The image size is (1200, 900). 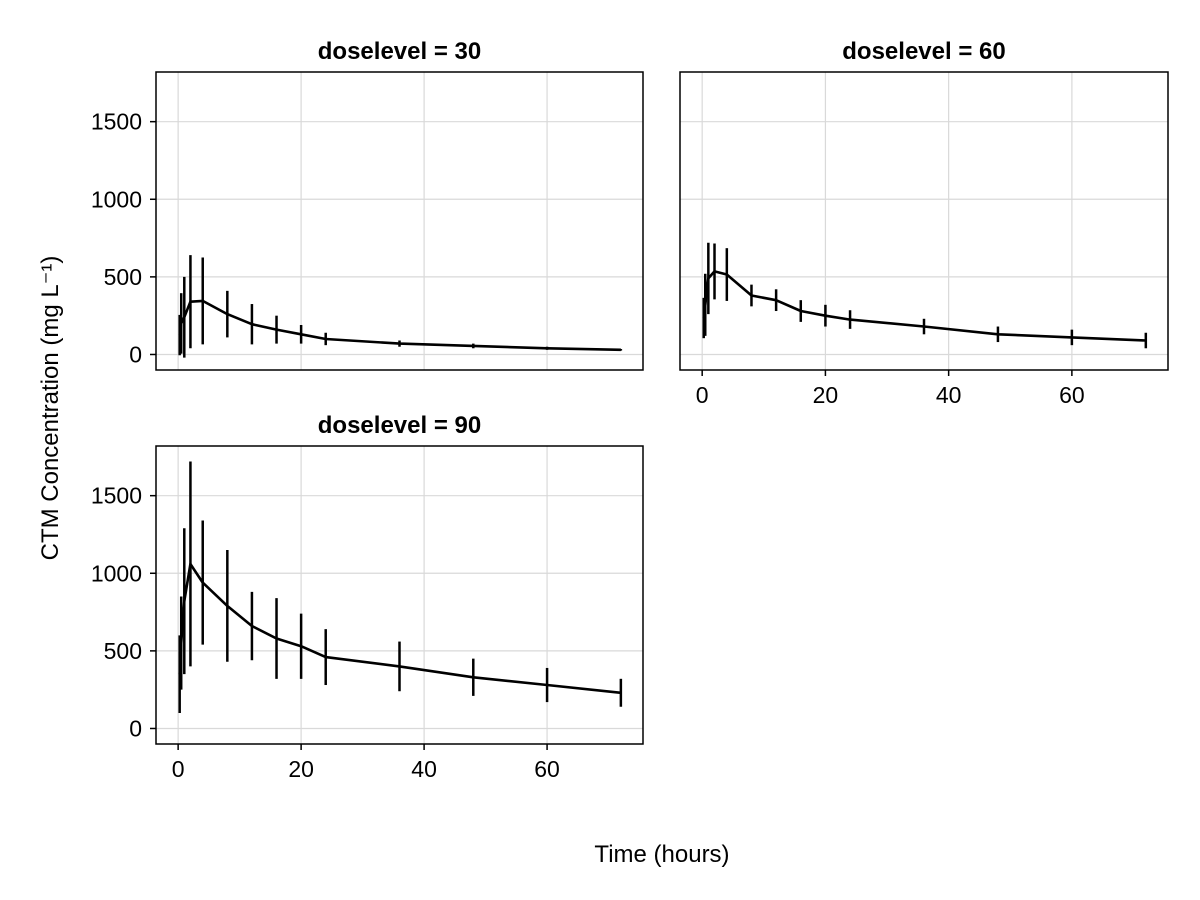 I want to click on panel-title: doselevel = 60, so click(x=923, y=51).